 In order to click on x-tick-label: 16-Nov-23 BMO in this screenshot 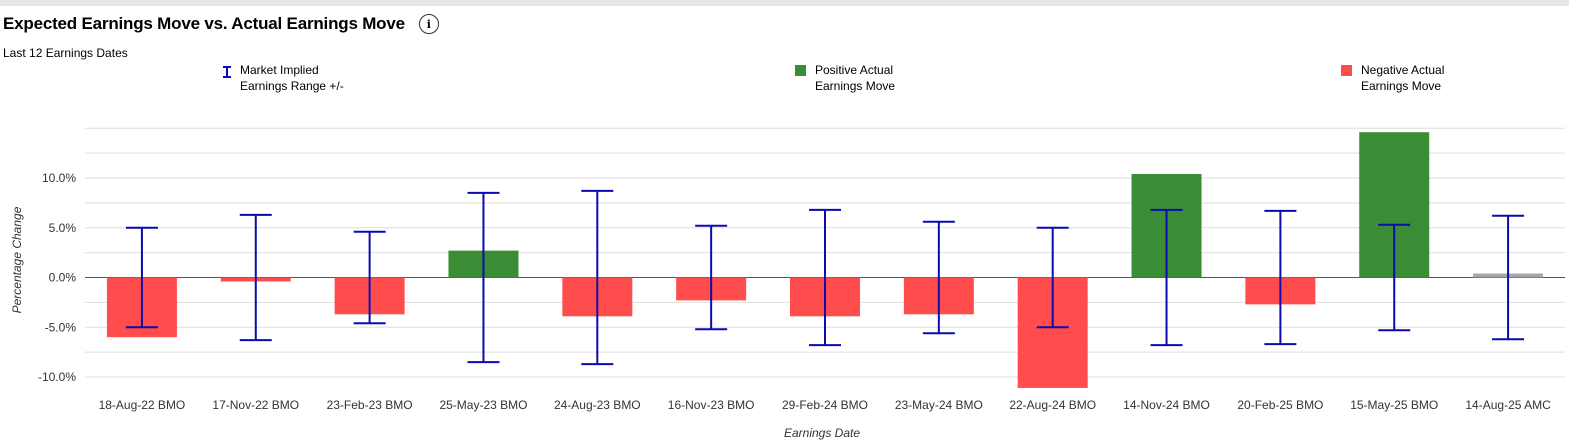, I will do `click(711, 405)`.